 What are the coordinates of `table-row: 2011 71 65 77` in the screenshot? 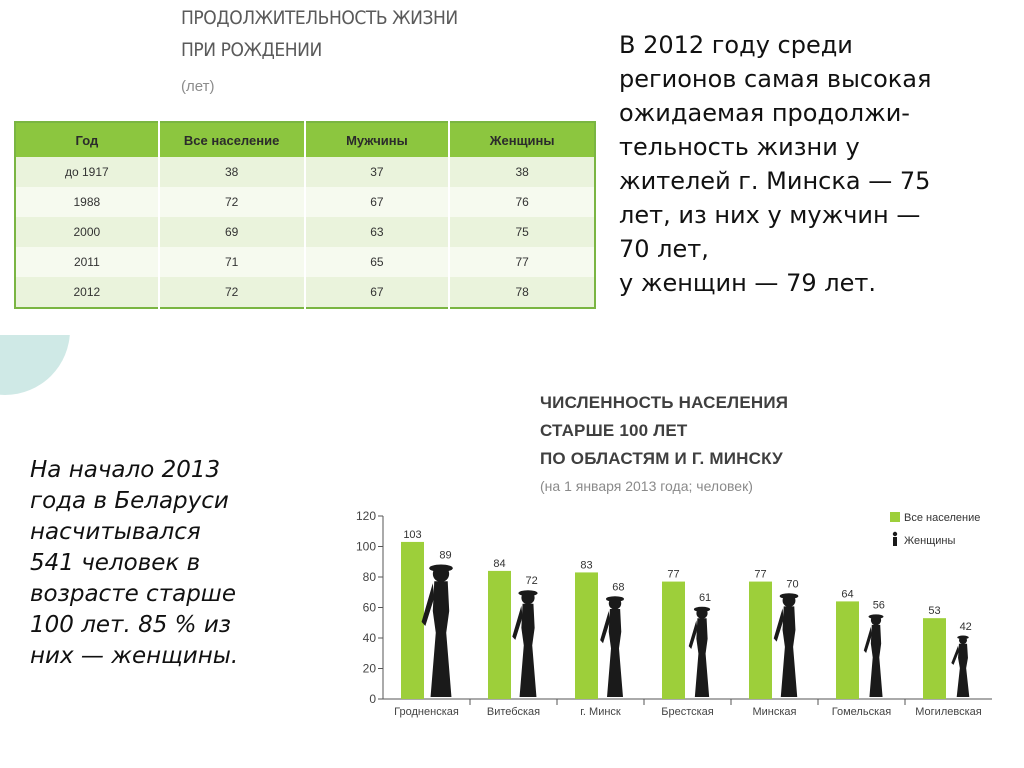 It's located at (305, 262).